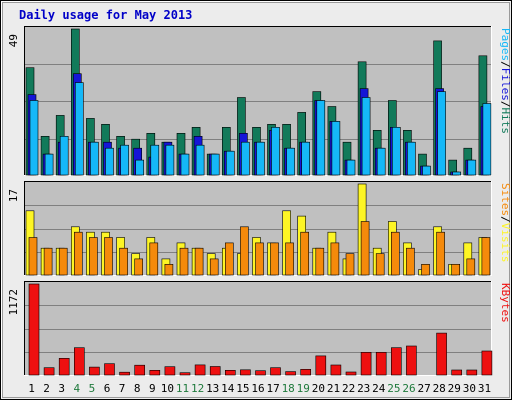  Describe the element at coordinates (505, 84) in the screenshot. I see `legend-part: Files` at that location.